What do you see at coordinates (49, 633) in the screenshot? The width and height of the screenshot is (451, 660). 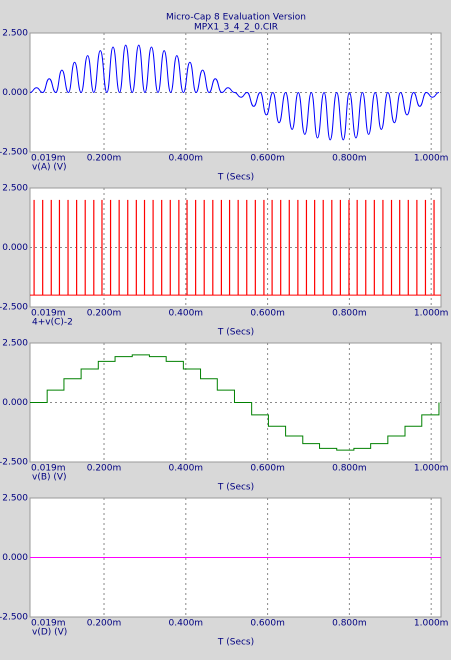 I see `y-axis-label: v(D) (V)` at bounding box center [49, 633].